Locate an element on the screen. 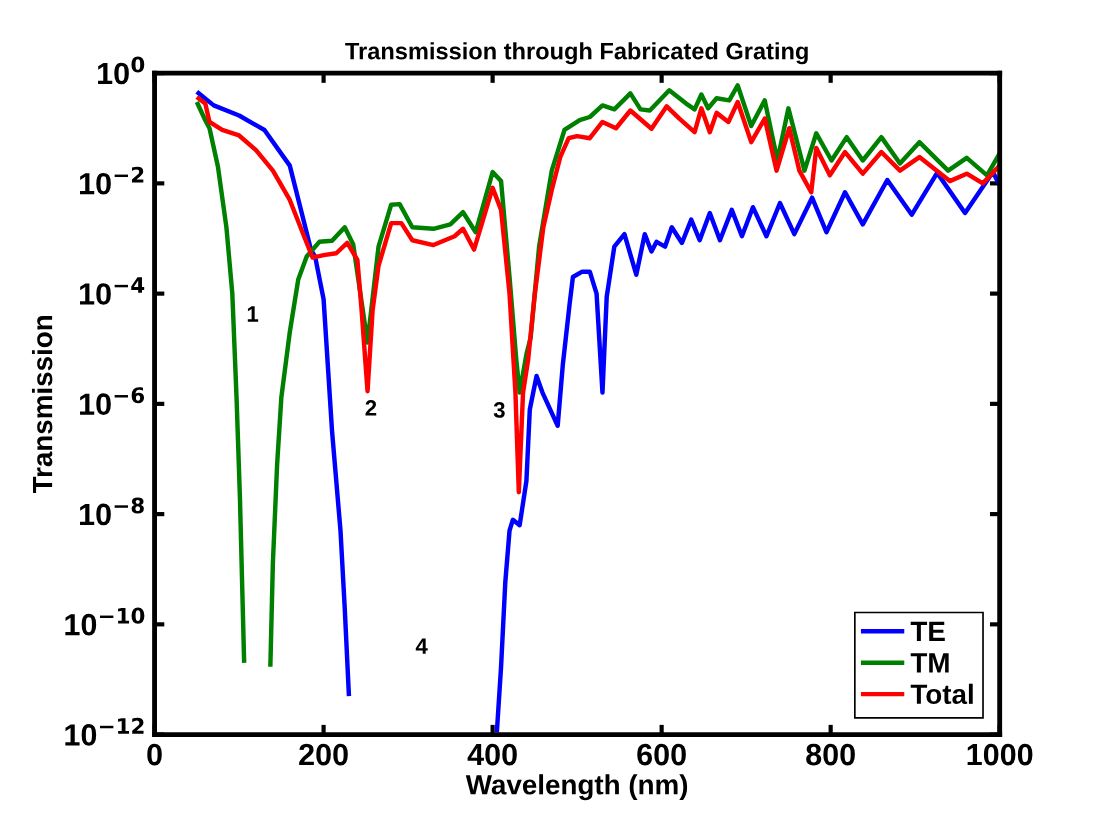  legend-label: TM is located at coordinates (929, 663).